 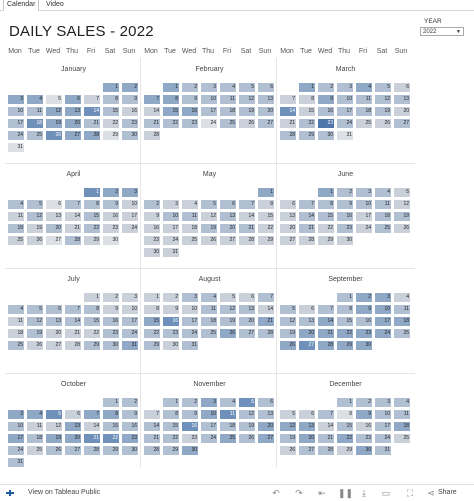 What do you see at coordinates (130, 123) in the screenshot?
I see `day-cell: 23` at bounding box center [130, 123].